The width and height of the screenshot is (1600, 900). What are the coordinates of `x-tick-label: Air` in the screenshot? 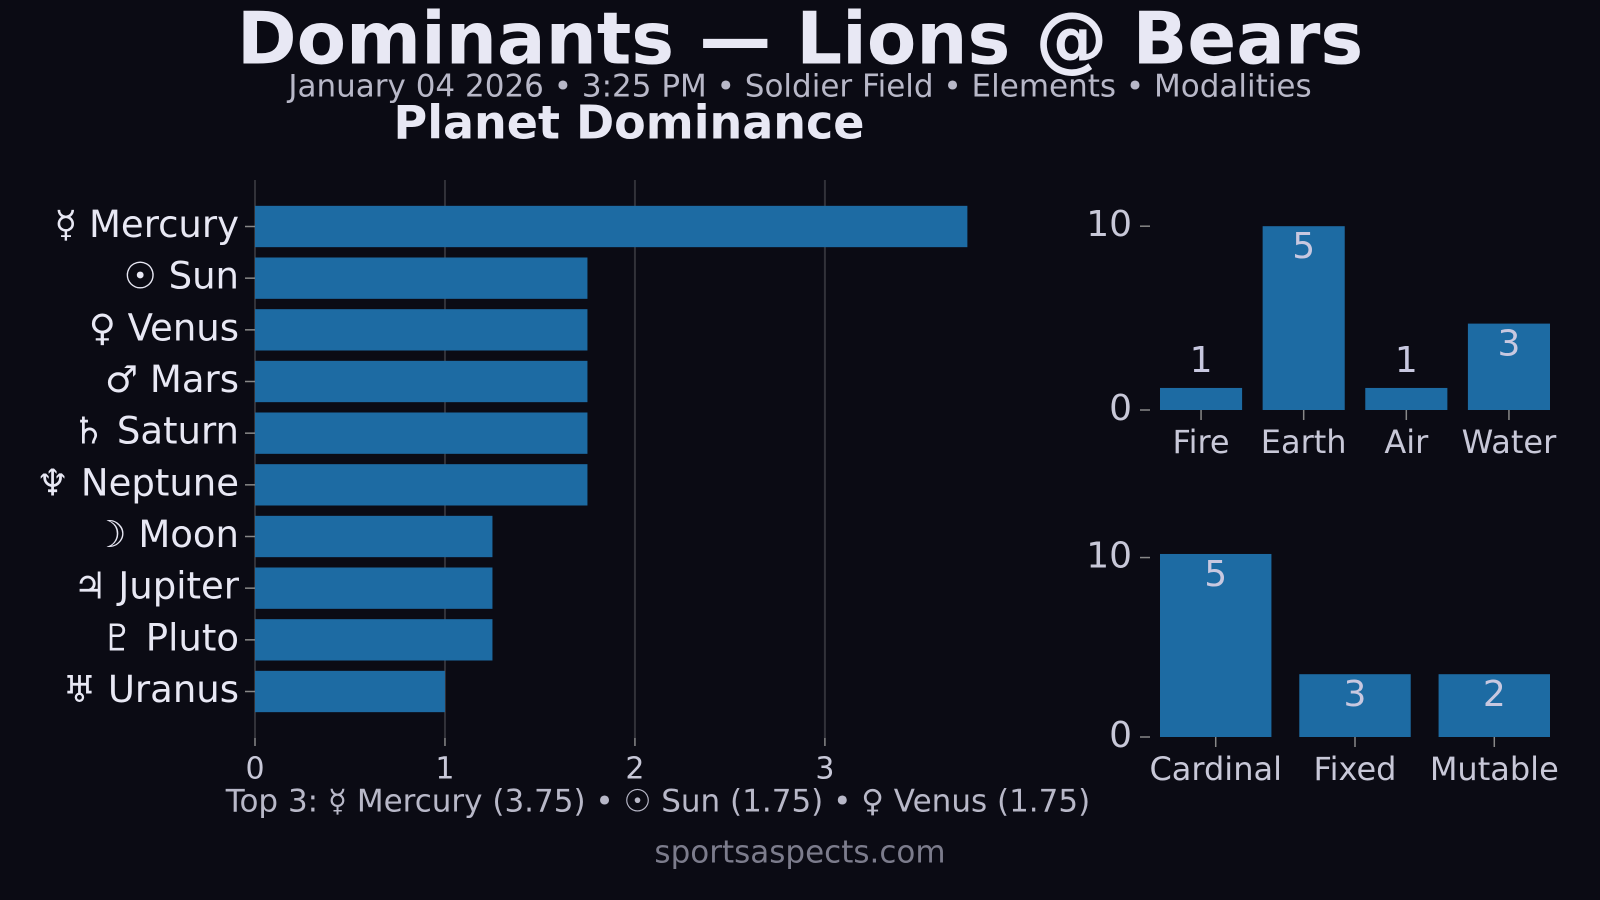 It's located at (1406, 442).